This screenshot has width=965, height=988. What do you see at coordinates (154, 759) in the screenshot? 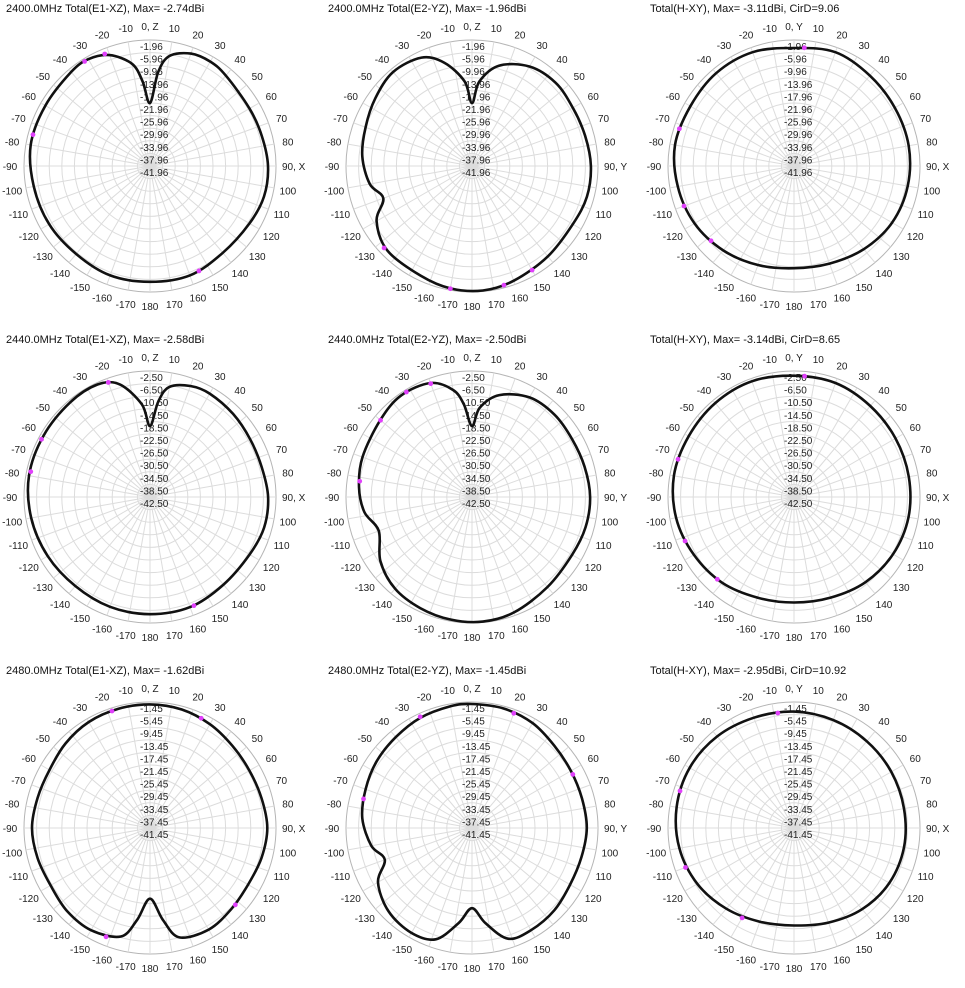
I see `ring-value-label: -17.45` at bounding box center [154, 759].